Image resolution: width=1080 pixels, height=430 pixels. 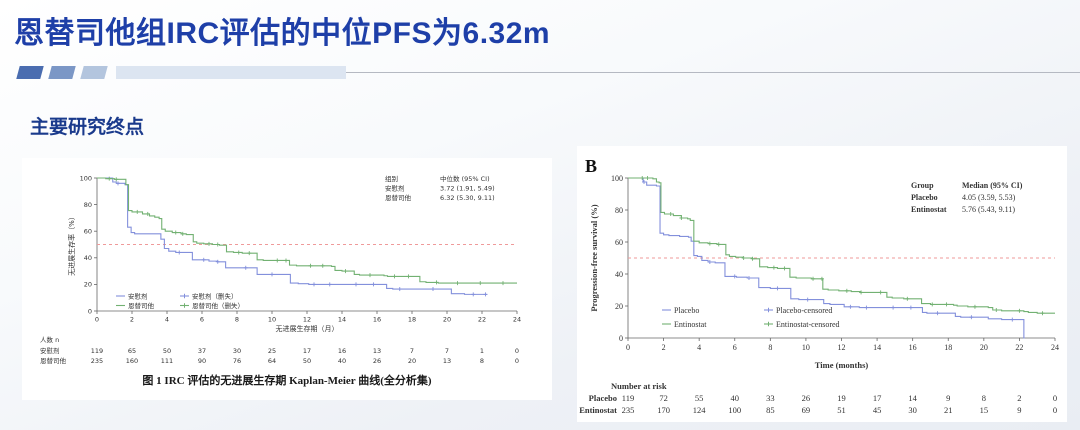 I want to click on y-tick-label: 20, so click(x=88, y=285).